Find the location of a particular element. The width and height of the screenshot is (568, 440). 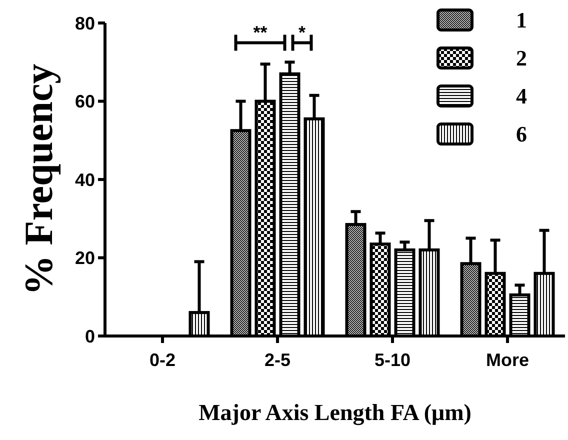

annotation: * is located at coordinates (302, 32).